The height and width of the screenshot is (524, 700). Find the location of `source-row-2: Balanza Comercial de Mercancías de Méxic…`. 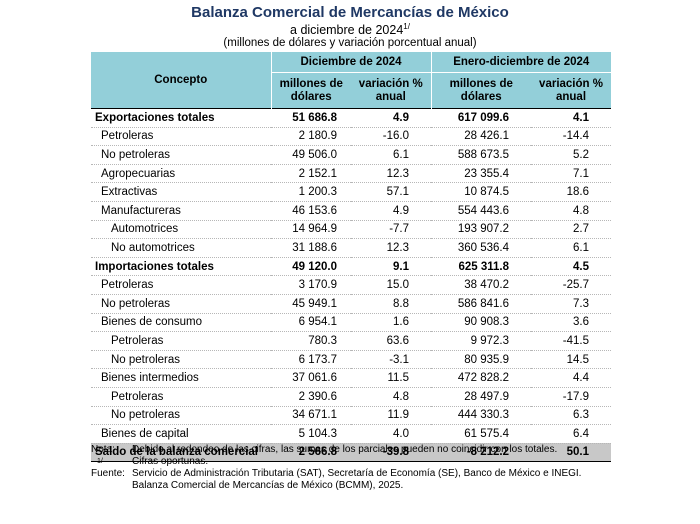

source-row-2: Balanza Comercial de Mercancías de Méxic… is located at coordinates (356, 486).